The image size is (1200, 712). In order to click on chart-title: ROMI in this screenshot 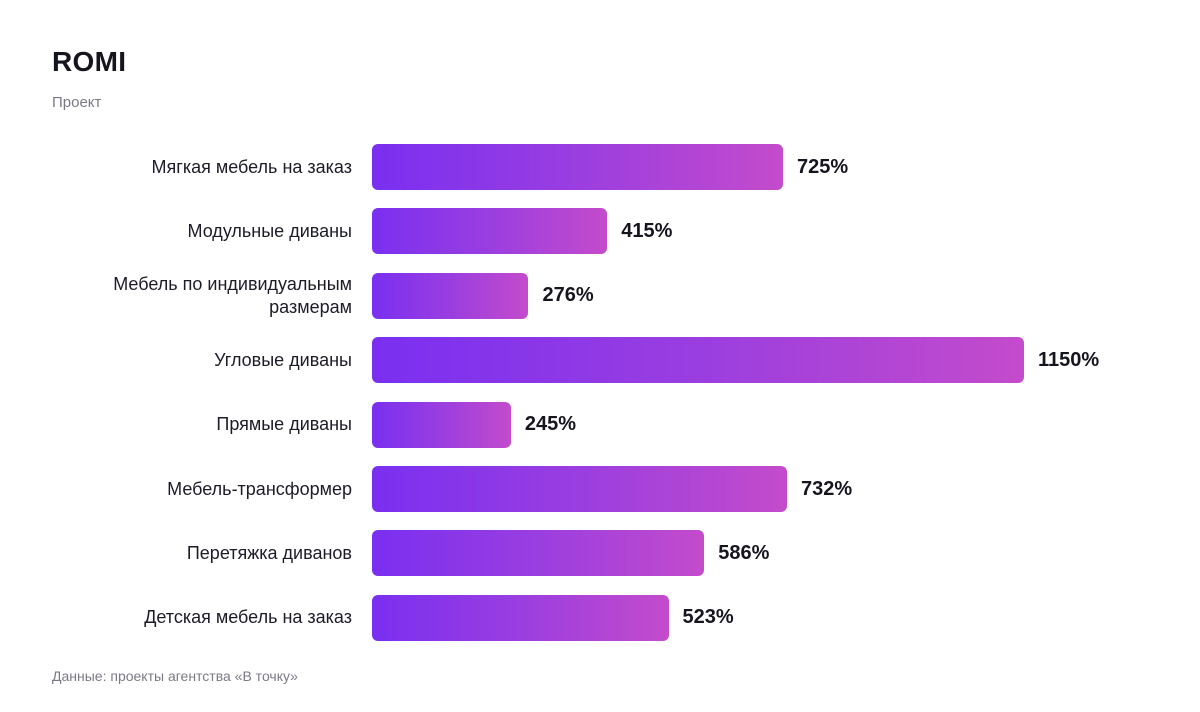, I will do `click(89, 61)`.